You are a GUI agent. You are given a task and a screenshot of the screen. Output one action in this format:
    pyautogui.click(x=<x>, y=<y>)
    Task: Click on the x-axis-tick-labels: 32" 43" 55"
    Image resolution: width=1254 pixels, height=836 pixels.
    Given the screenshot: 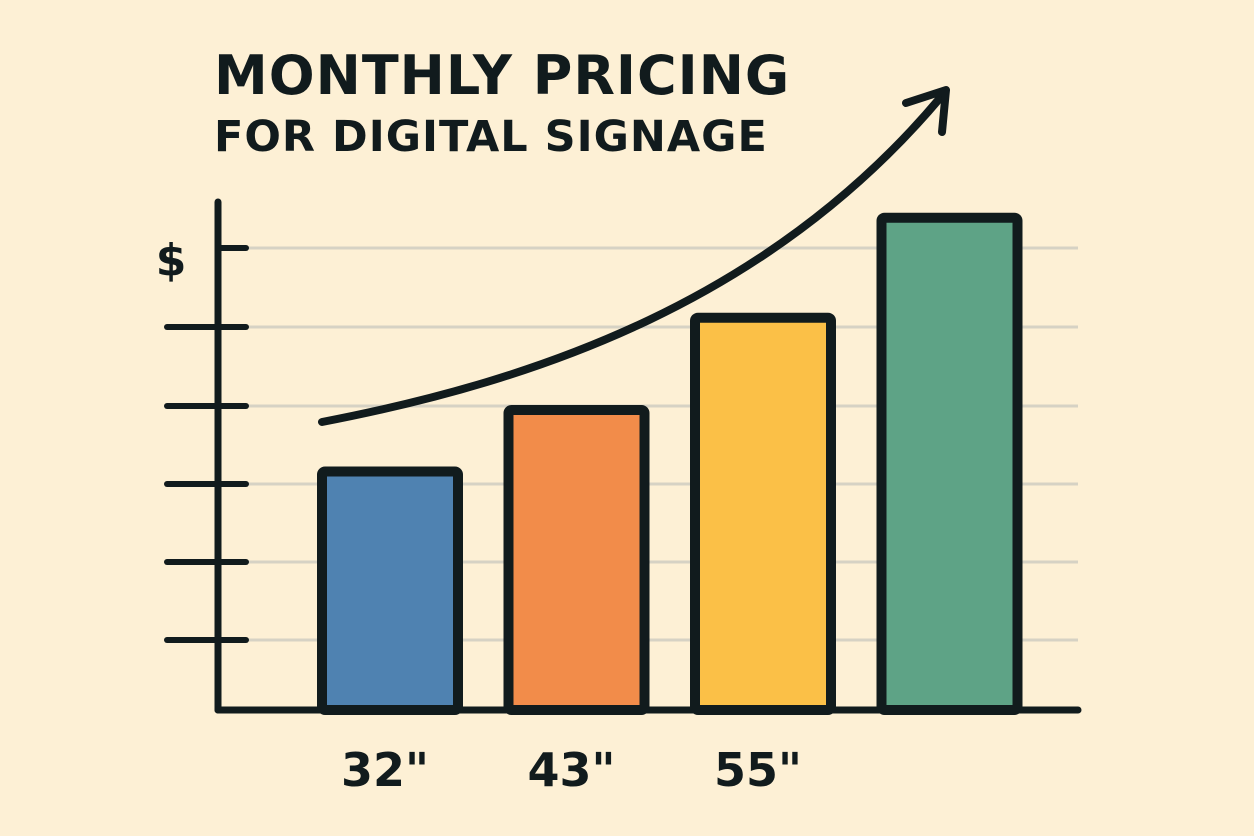 What is the action you would take?
    pyautogui.click(x=571, y=770)
    